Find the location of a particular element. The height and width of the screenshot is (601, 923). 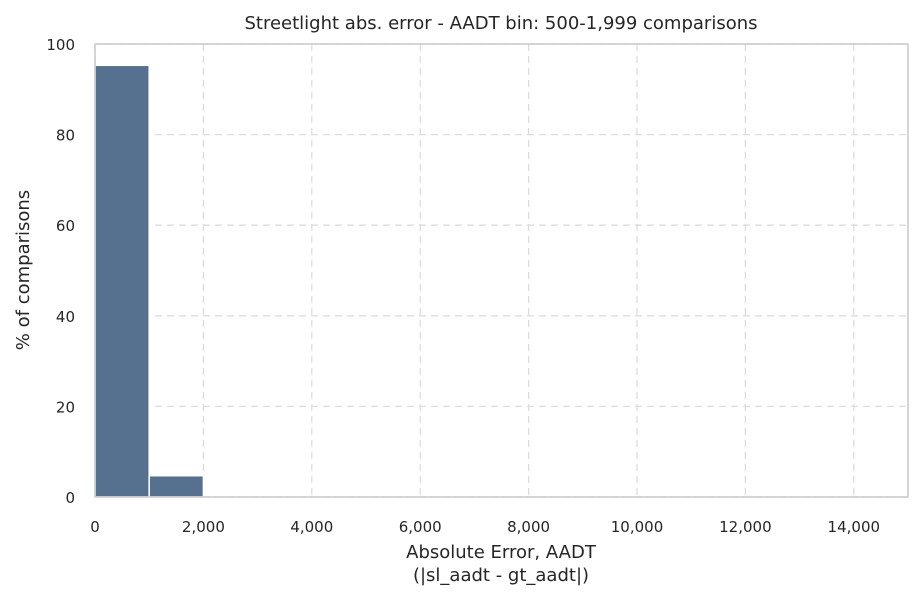

y-tick-labels: 0 20 40 60 80 100 is located at coordinates (60, 271).